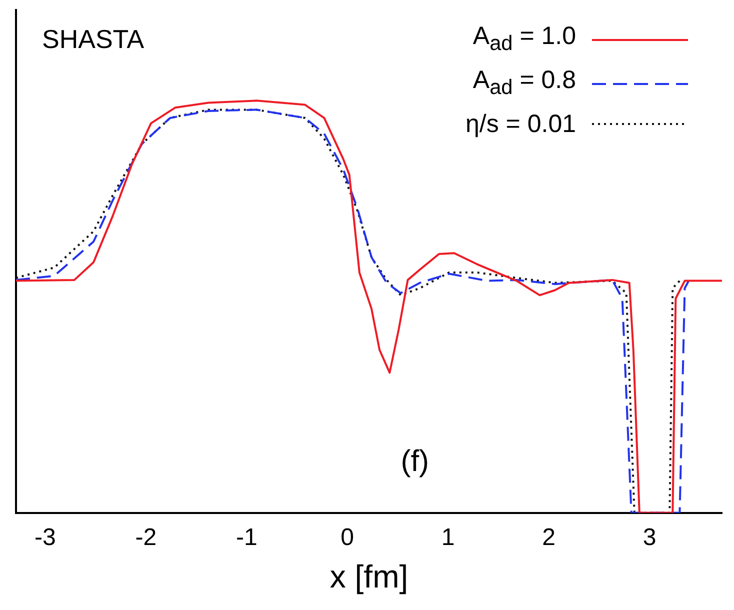 The height and width of the screenshot is (610, 734). I want to click on x-tick-label: -3, so click(45, 537).